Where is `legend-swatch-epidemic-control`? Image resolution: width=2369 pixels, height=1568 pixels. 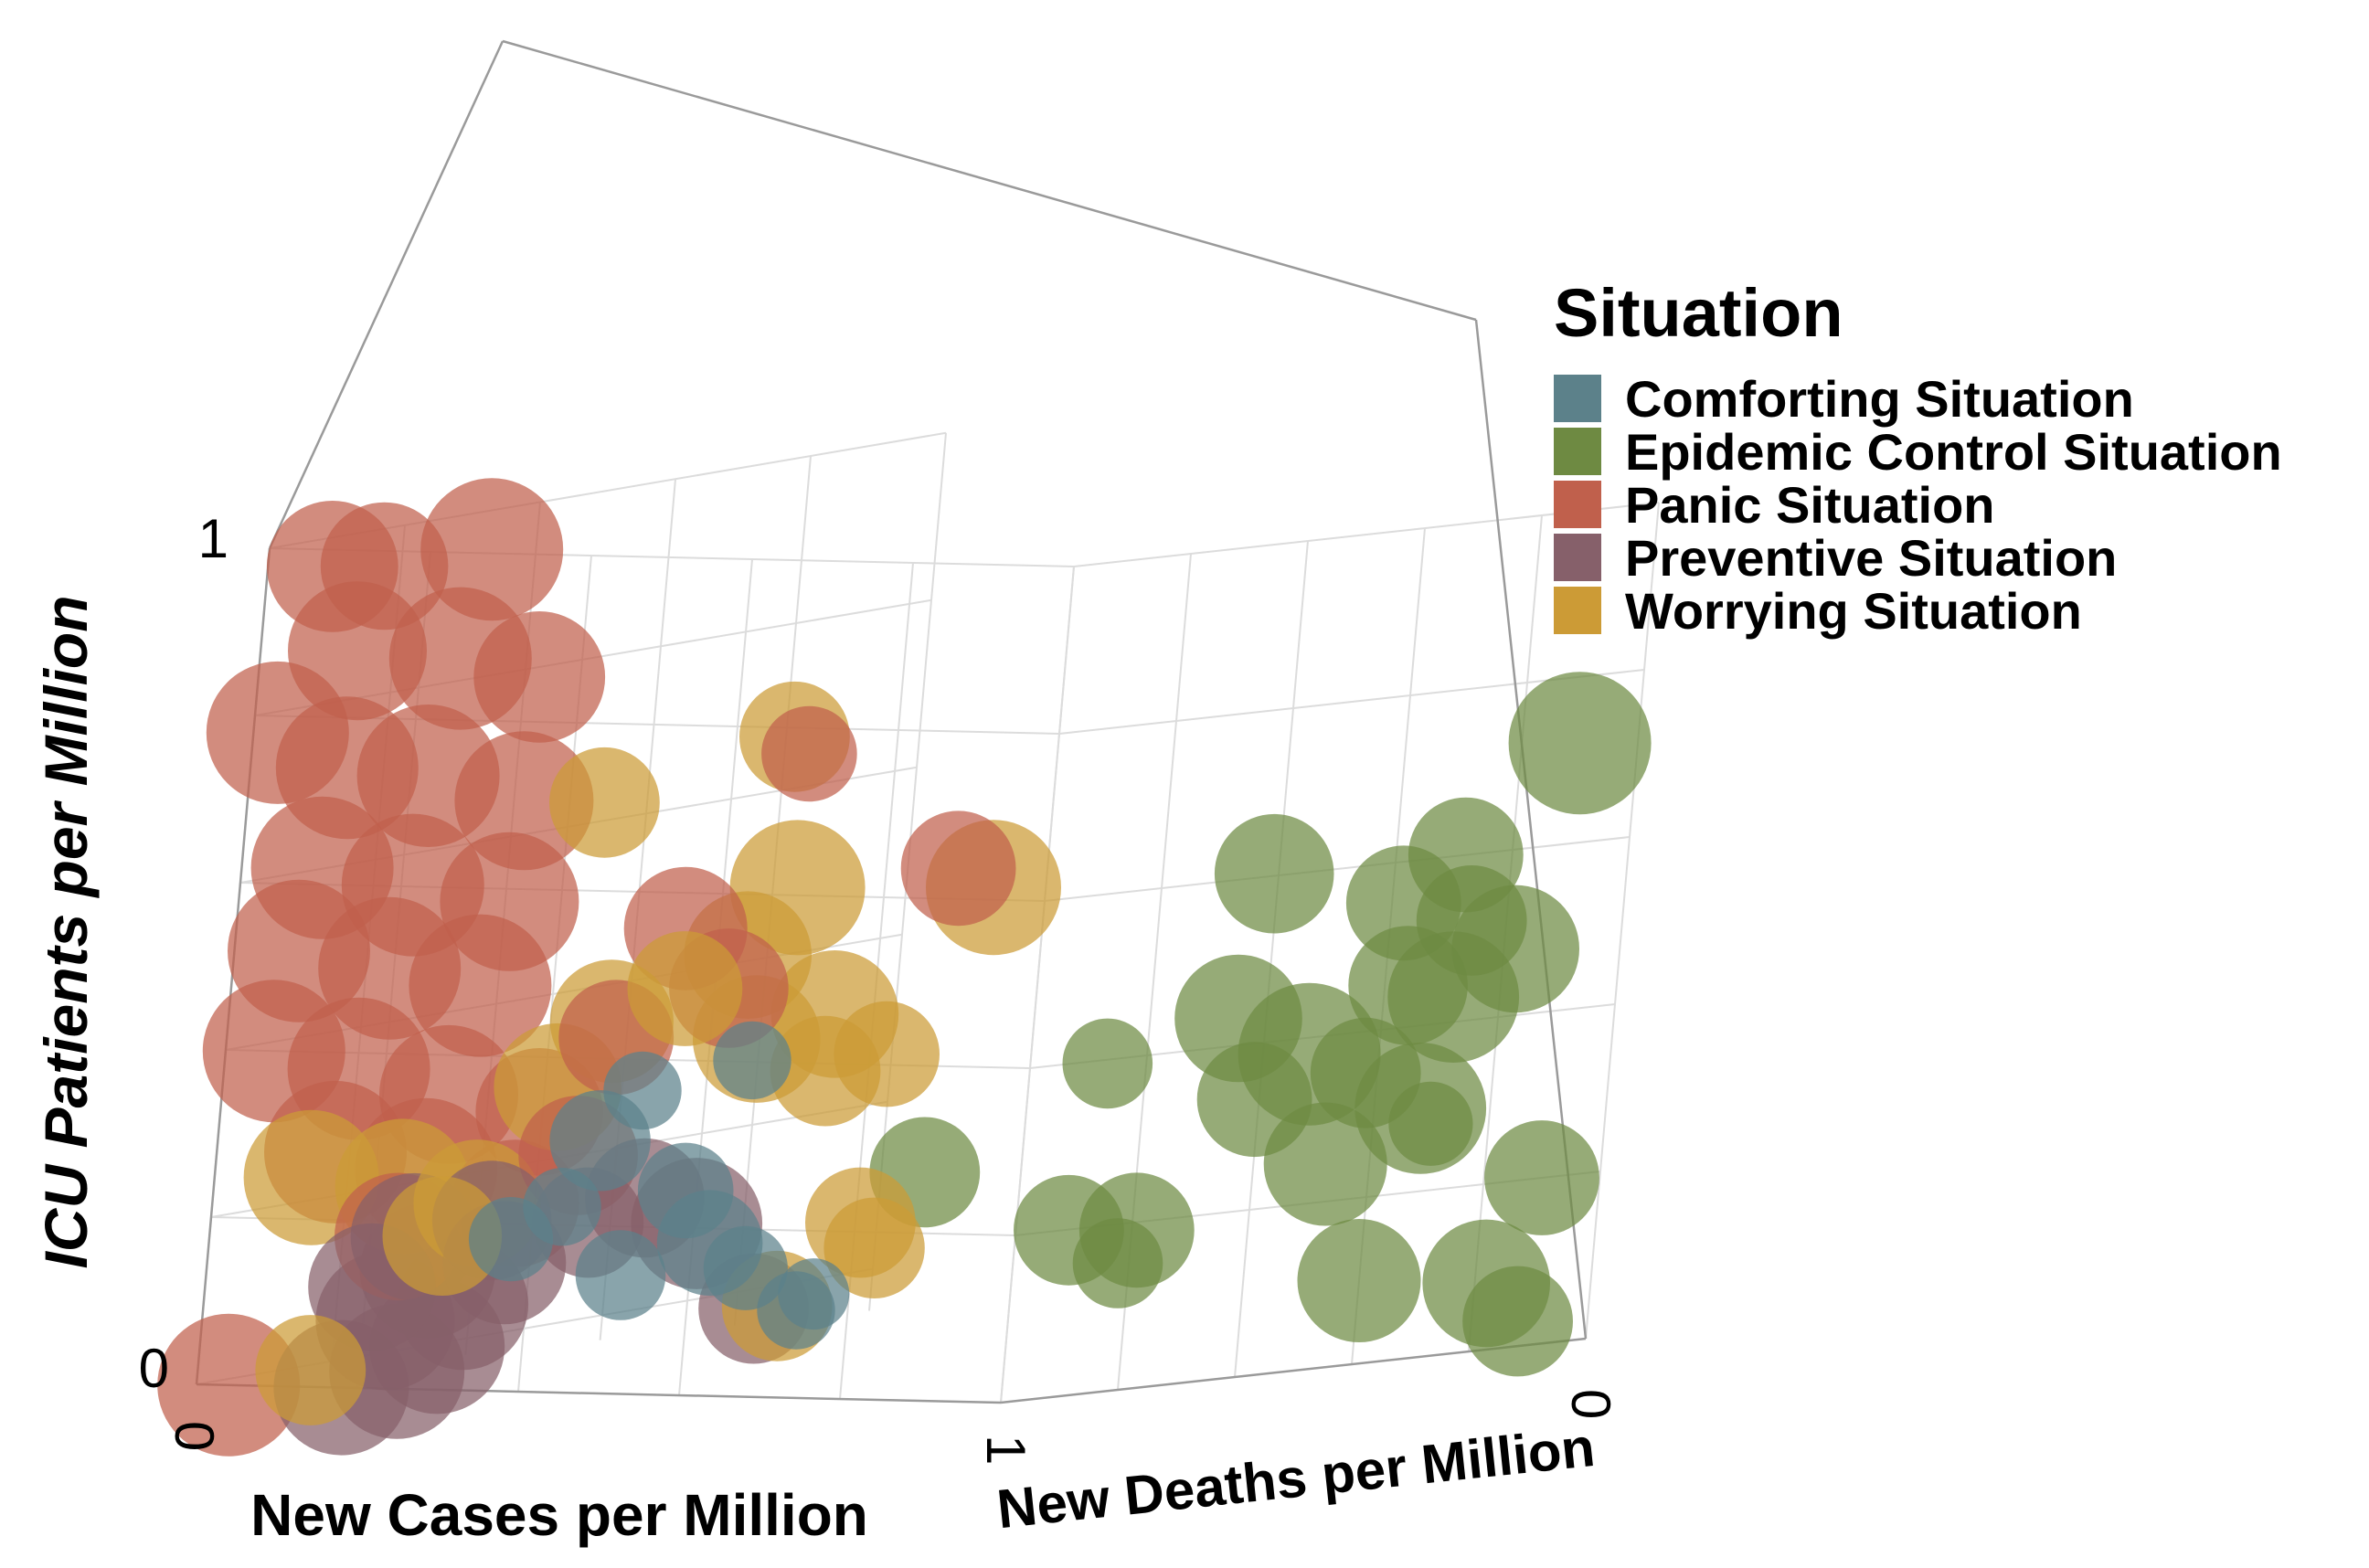 legend-swatch-epidemic-control is located at coordinates (1578, 452).